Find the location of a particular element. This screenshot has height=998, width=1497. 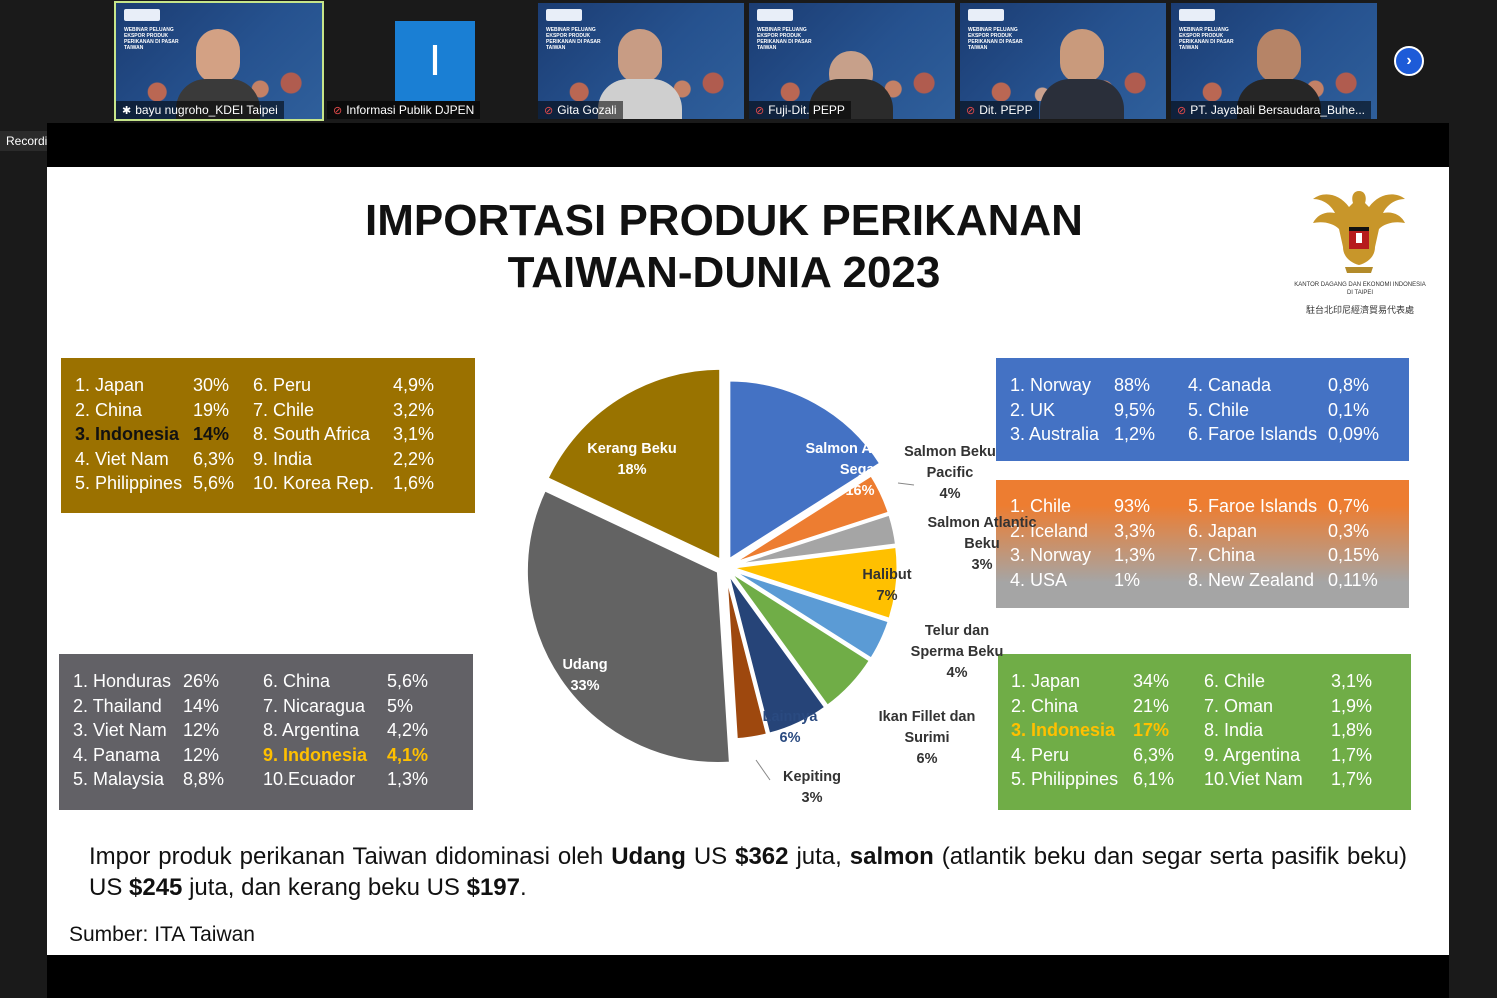

pie-slice-name: Salmon Atlantic Beku is located at coordinates (982, 533).